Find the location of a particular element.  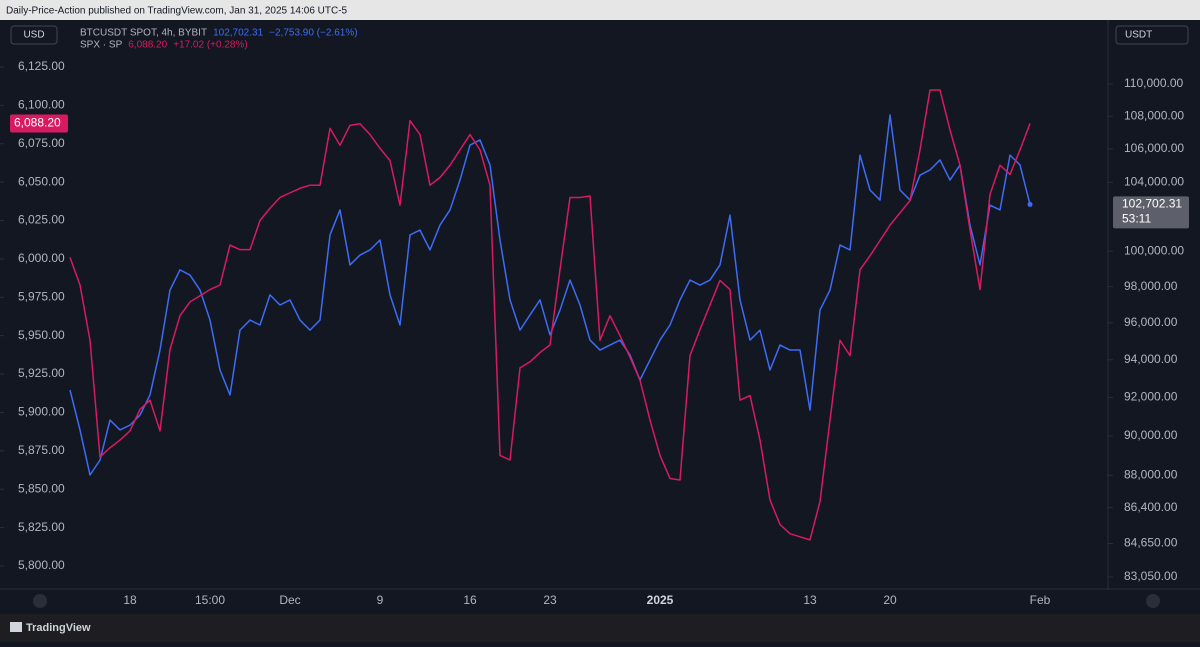

zoom-button is located at coordinates (40, 601).